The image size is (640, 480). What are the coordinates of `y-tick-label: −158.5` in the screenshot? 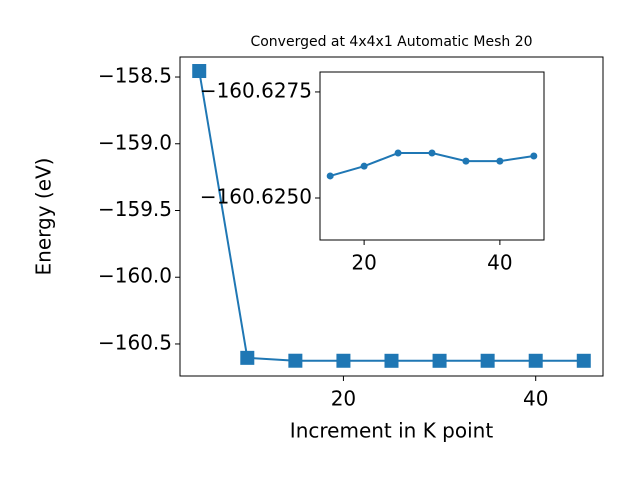 It's located at (135, 76).